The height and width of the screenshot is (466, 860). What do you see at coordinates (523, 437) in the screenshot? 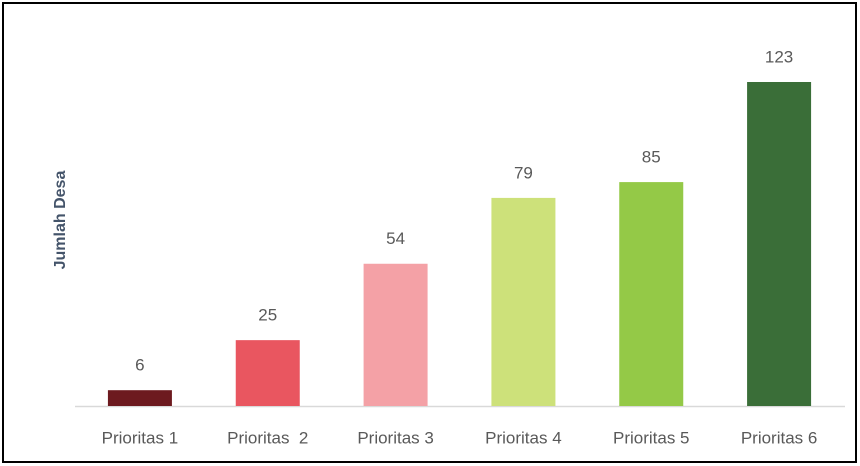
I see `x-tick-label: Prioritas 4` at bounding box center [523, 437].